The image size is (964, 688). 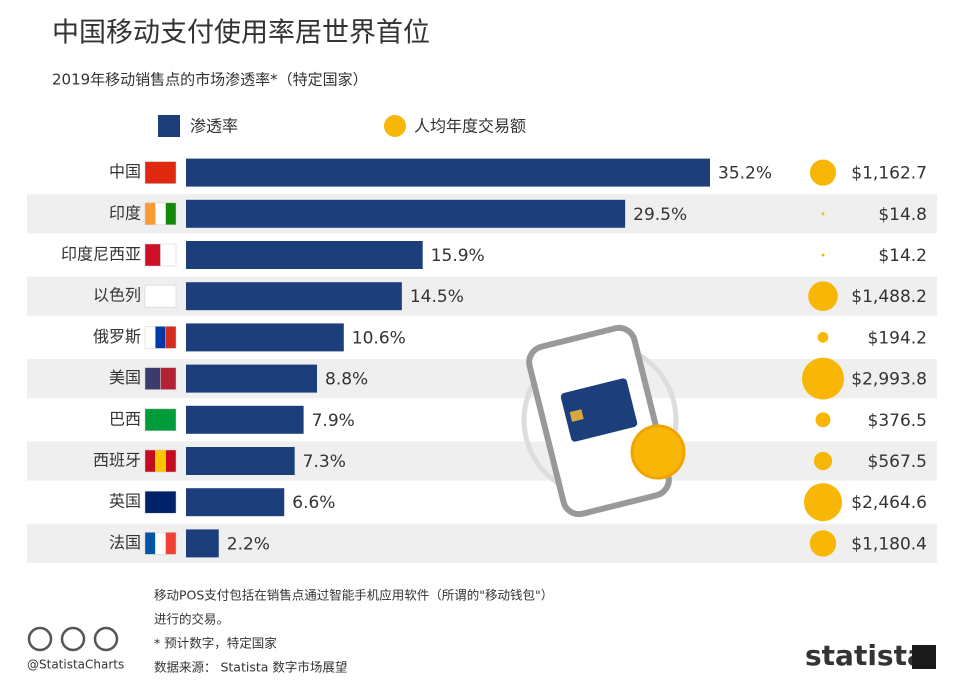 What do you see at coordinates (73, 639) in the screenshot?
I see `by-icon` at bounding box center [73, 639].